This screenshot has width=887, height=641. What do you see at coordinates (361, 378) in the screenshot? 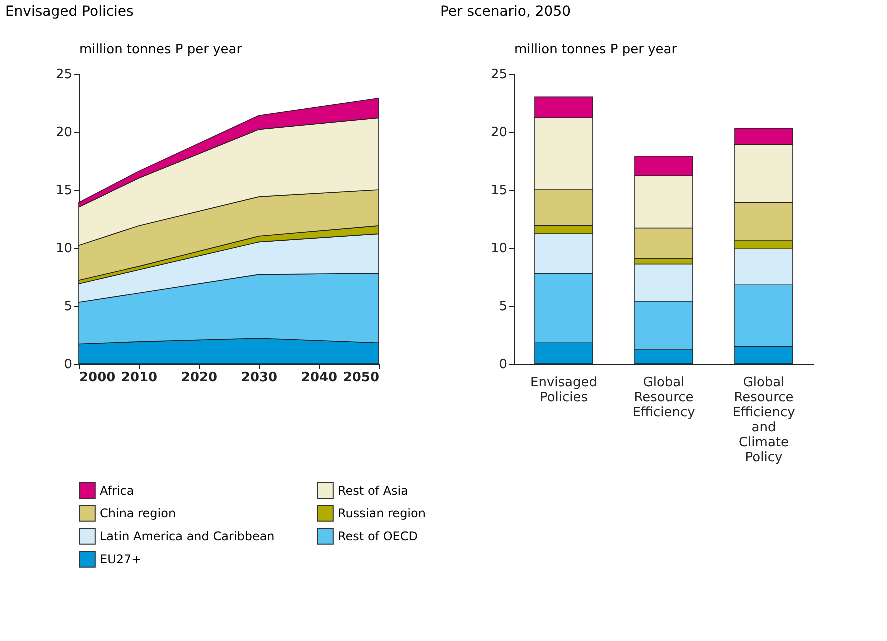
I see `x-tick-label: 2050` at bounding box center [361, 378].